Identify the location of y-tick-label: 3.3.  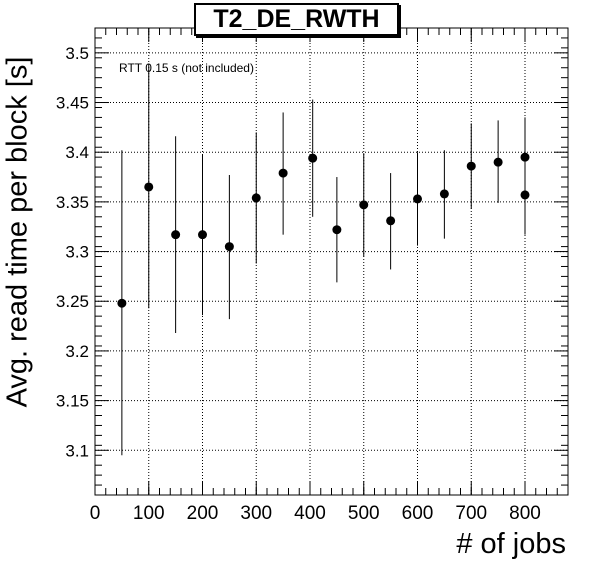
(77, 252).